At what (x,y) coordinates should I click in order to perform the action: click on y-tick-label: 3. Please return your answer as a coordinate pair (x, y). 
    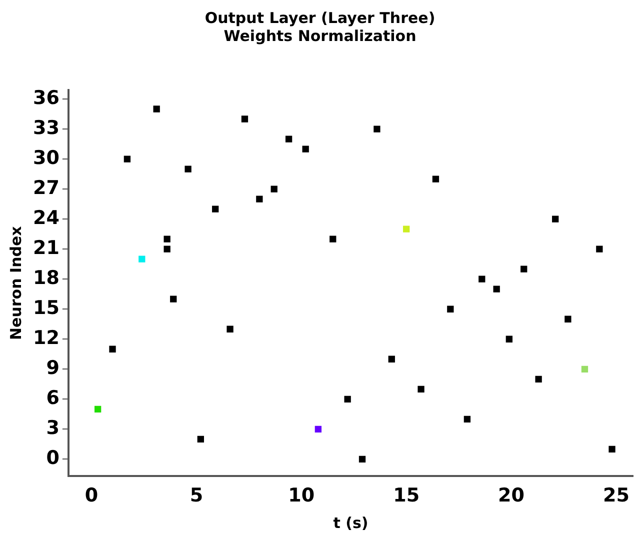
    Looking at the image, I should click on (53, 428).